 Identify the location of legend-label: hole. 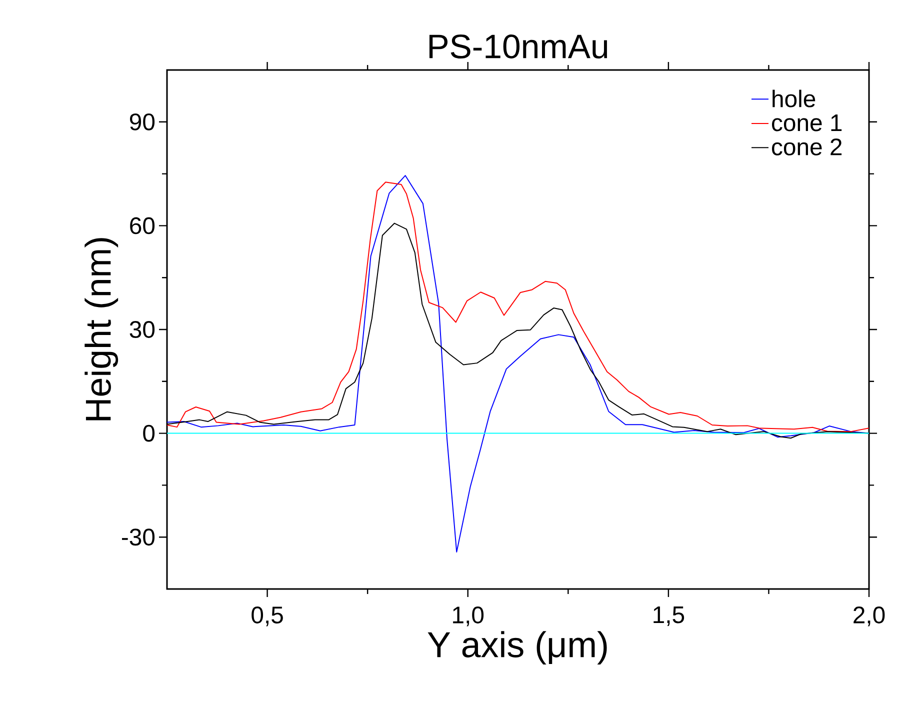
(794, 99).